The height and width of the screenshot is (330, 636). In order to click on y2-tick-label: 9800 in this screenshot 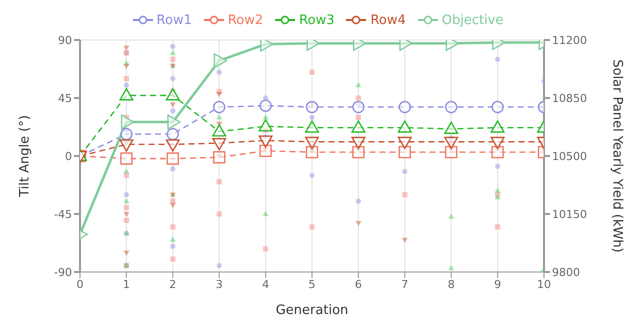, I will do `click(566, 272)`.